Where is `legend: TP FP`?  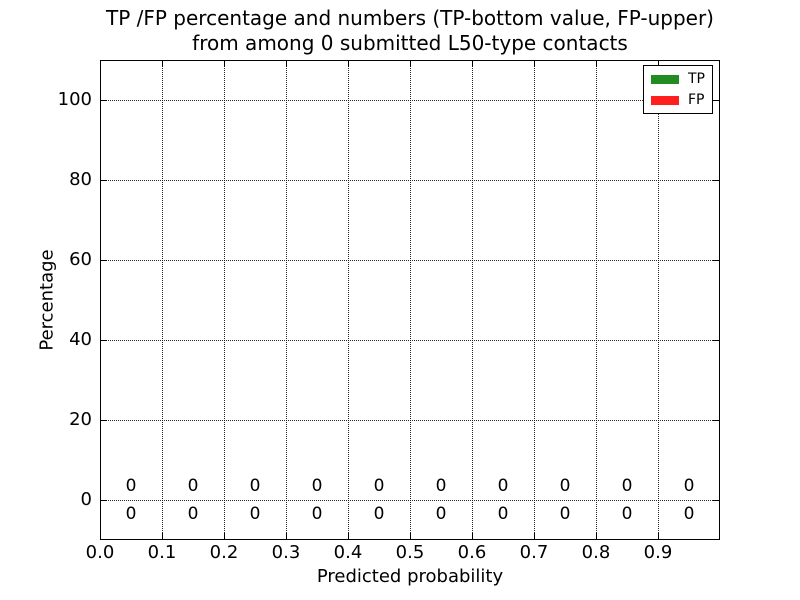 legend: TP FP is located at coordinates (678, 89).